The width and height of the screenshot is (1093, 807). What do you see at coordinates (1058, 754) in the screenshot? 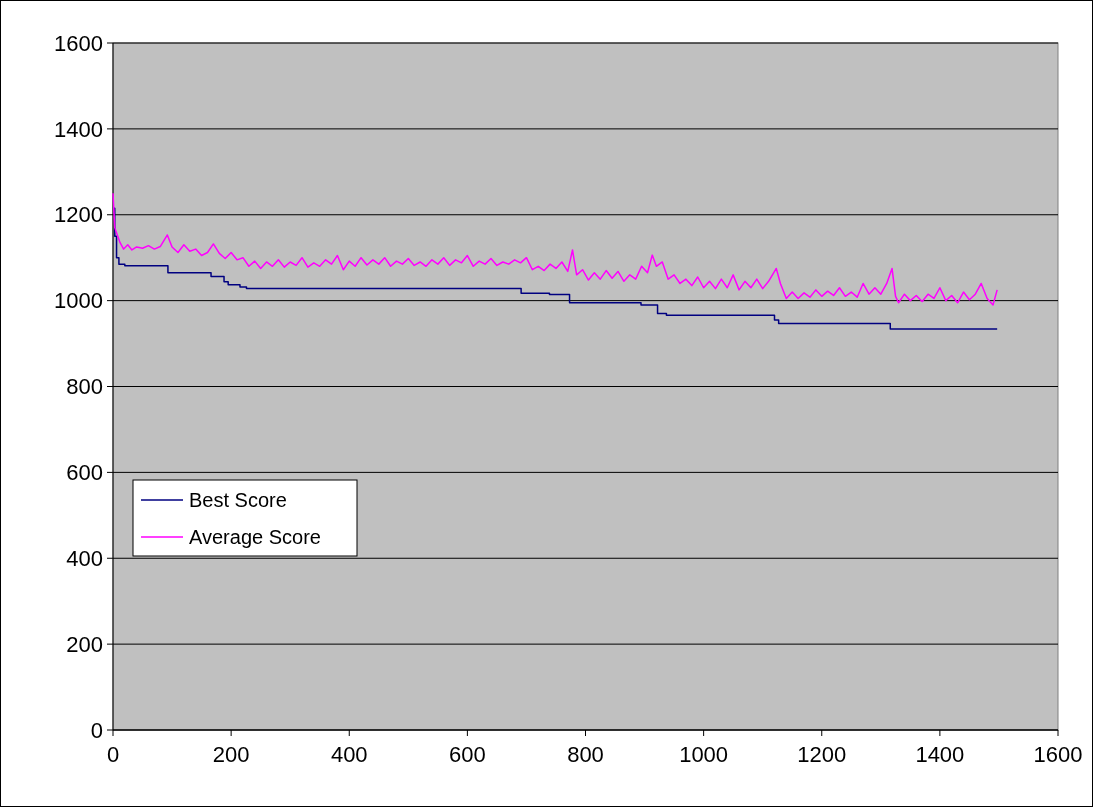
I see `x-tick-label: 1600` at bounding box center [1058, 754].